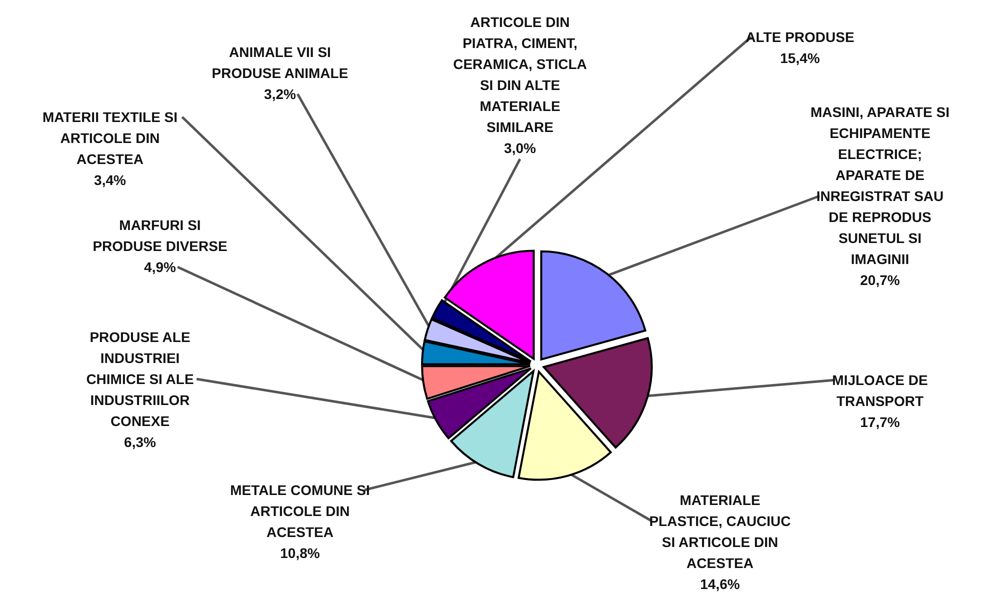  I want to click on data-label: 17,7%, so click(880, 422).